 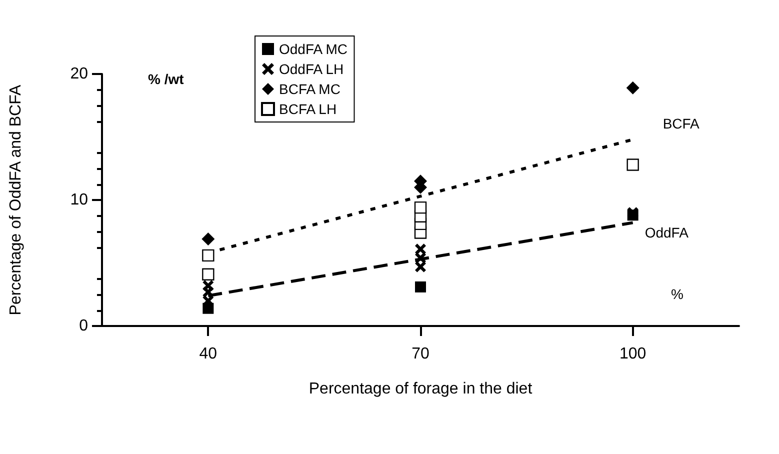 I want to click on x-tick-label: 70, so click(x=421, y=354).